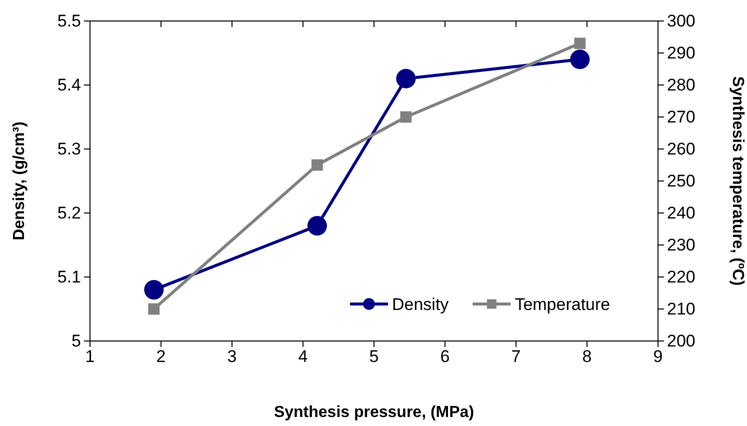 The width and height of the screenshot is (747, 426). Describe the element at coordinates (303, 356) in the screenshot. I see `x-tick-label: 4` at that location.